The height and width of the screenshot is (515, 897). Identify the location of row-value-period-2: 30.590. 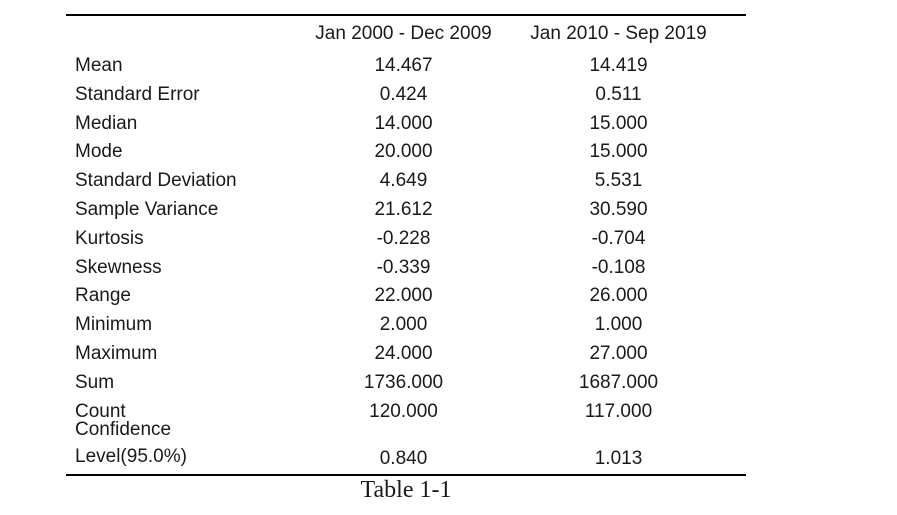
(618, 209).